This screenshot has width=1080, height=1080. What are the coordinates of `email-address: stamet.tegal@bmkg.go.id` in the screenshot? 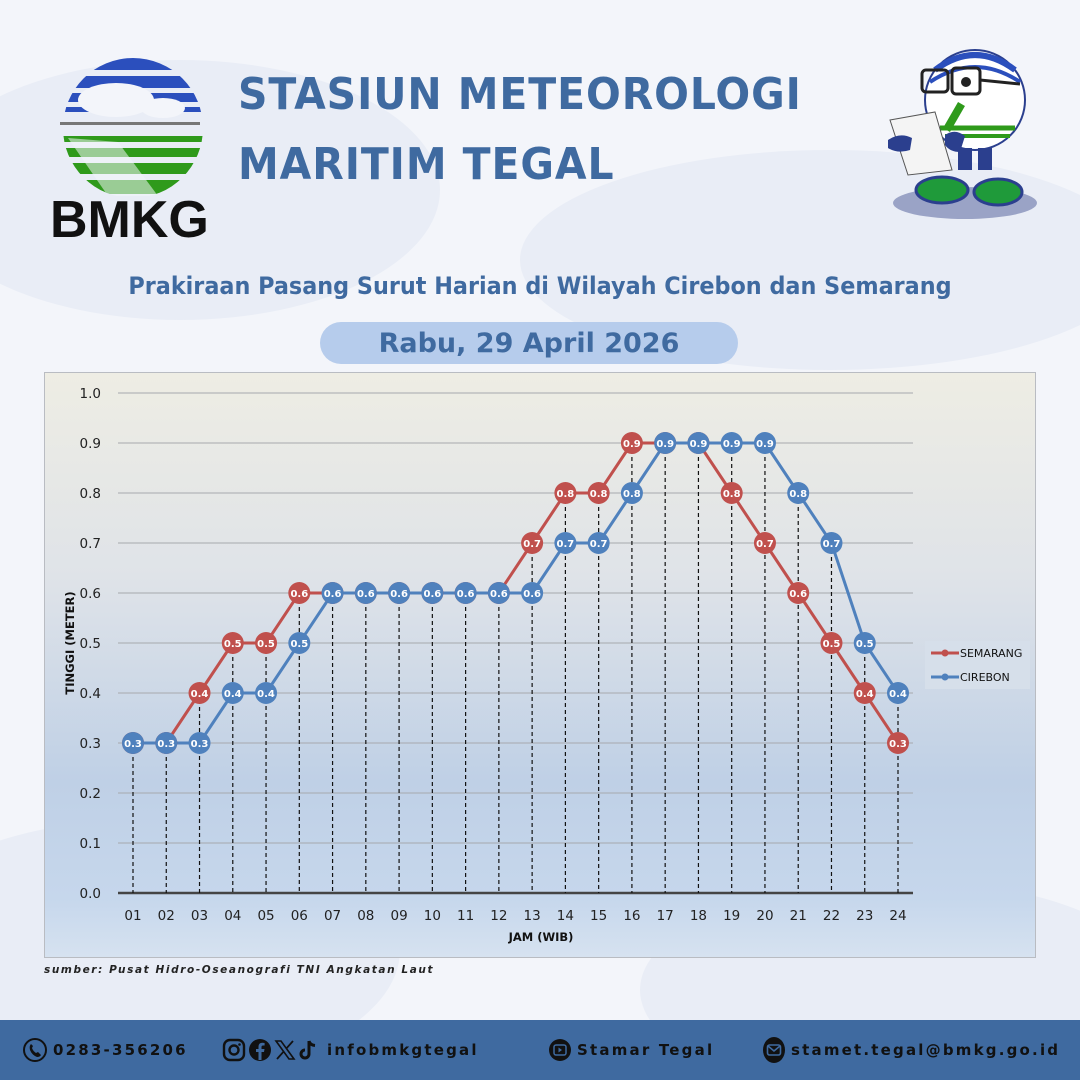 It's located at (926, 1050).